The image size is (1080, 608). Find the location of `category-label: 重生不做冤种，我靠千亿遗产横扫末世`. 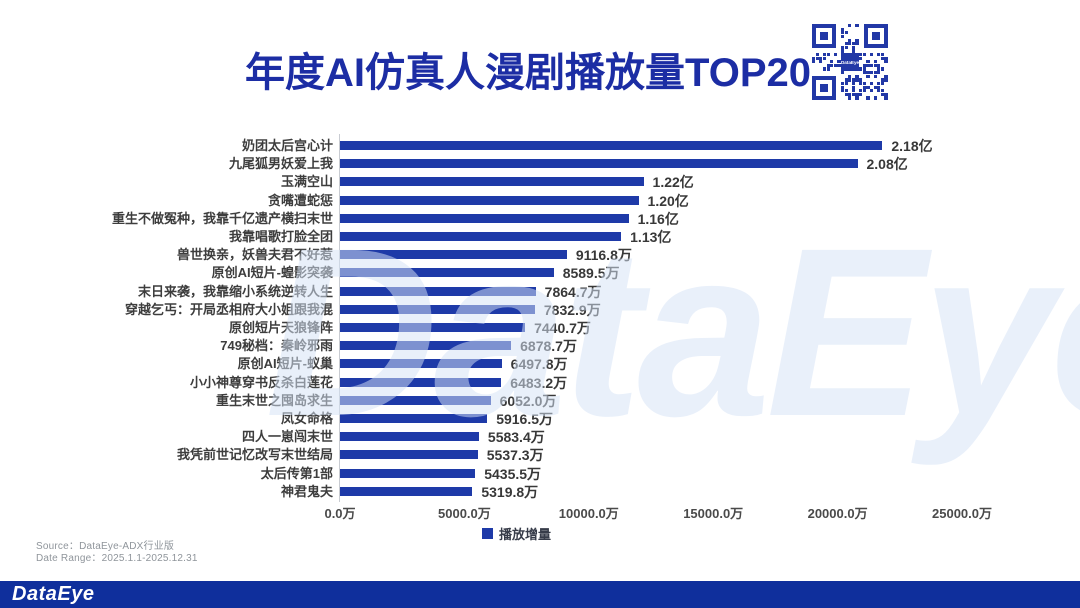

category-label: 重生不做冤种，我靠千亿遗产横扫末世 is located at coordinates (222, 218).